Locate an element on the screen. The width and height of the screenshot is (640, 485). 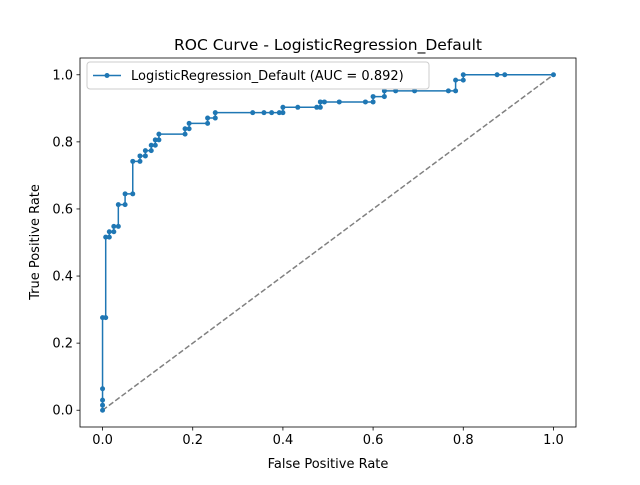
x-tick-label-1: 0.2 is located at coordinates (192, 440).